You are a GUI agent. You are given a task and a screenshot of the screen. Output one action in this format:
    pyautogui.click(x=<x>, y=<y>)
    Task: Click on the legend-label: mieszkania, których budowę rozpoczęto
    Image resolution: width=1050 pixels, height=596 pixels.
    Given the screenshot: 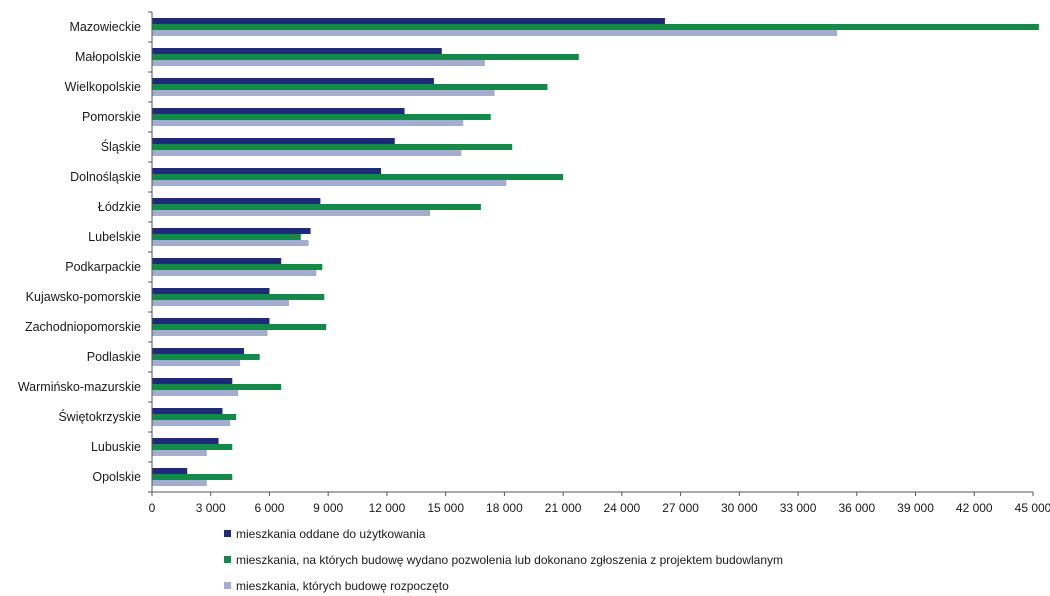 What is the action you would take?
    pyautogui.click(x=342, y=586)
    